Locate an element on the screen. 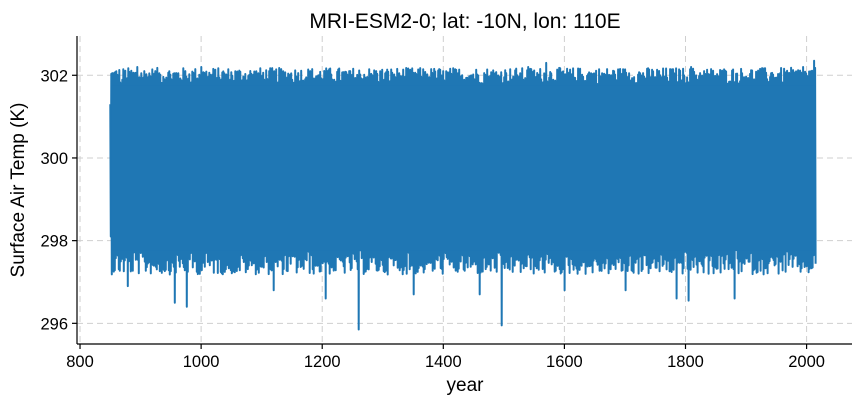  x-tick-label: 1400 is located at coordinates (443, 362).